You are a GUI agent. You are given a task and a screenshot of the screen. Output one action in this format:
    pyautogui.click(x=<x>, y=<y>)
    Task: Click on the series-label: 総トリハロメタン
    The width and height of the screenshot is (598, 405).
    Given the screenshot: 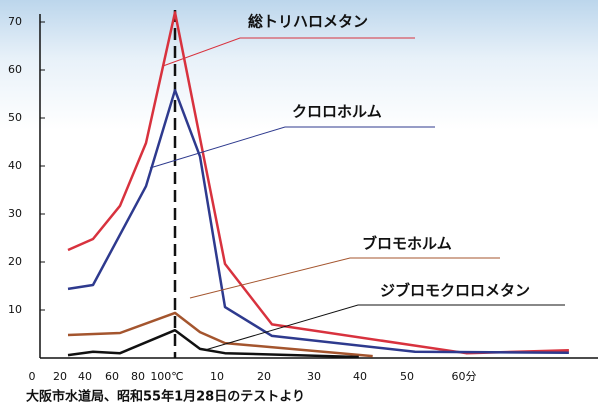 What is the action you would take?
    pyautogui.click(x=308, y=22)
    